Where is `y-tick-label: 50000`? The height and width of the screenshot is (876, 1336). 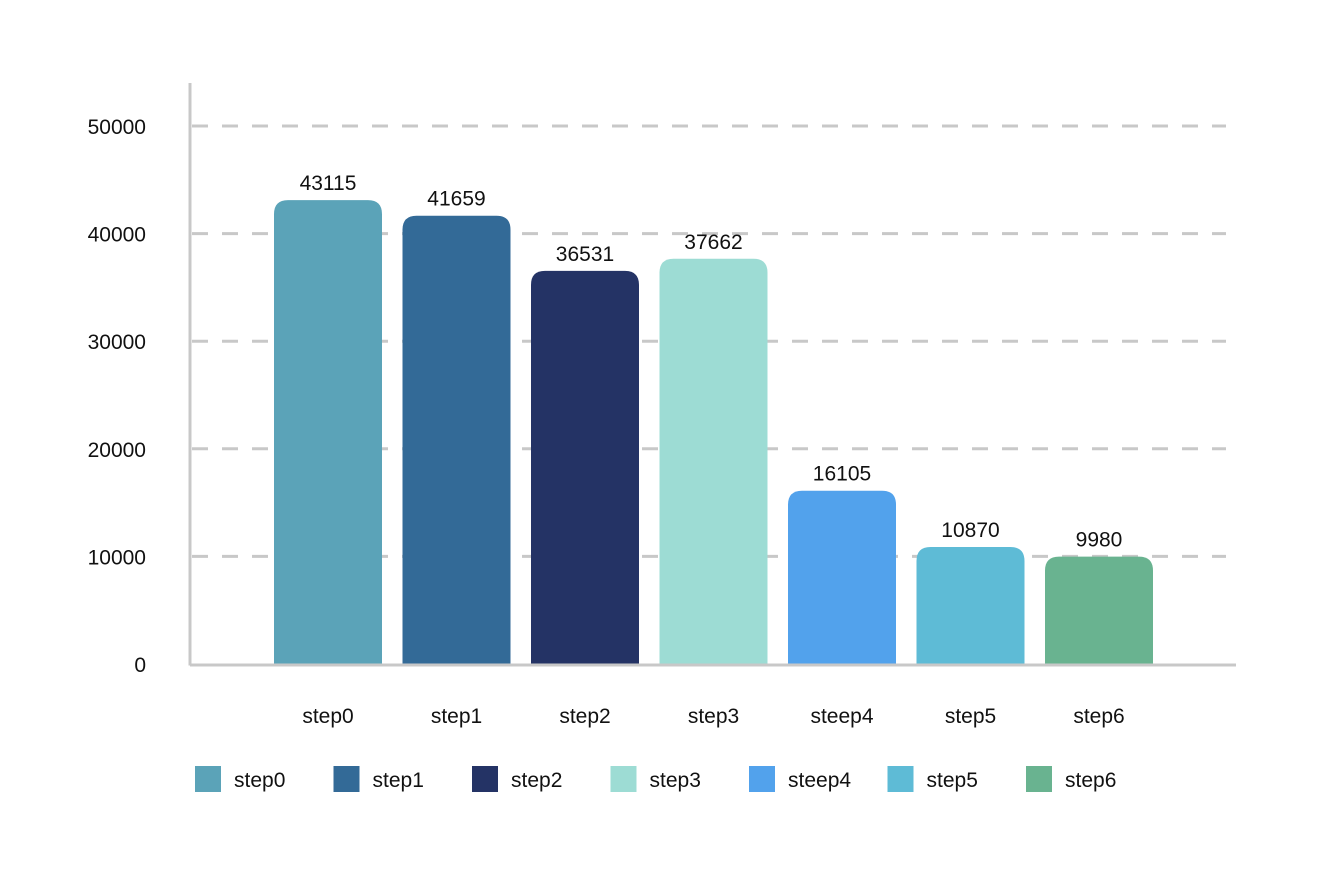
y-tick-label: 50000 is located at coordinates (117, 127).